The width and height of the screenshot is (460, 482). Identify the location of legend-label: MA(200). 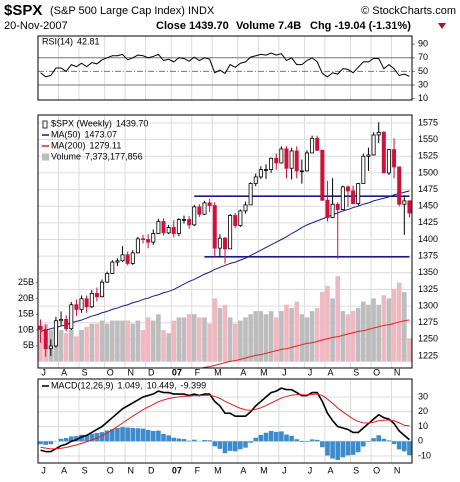
(68, 145).